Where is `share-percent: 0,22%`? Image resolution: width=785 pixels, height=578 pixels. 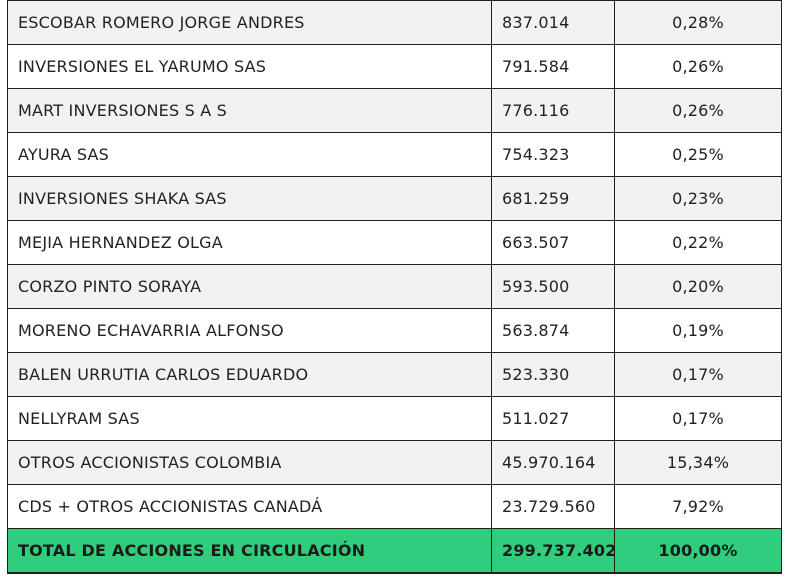
share-percent: 0,22% is located at coordinates (698, 242).